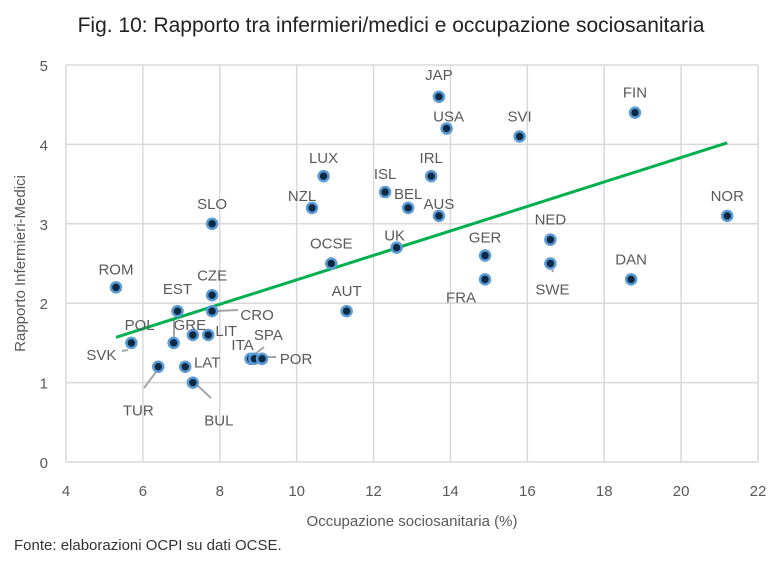  I want to click on data-point-fra, so click(485, 279).